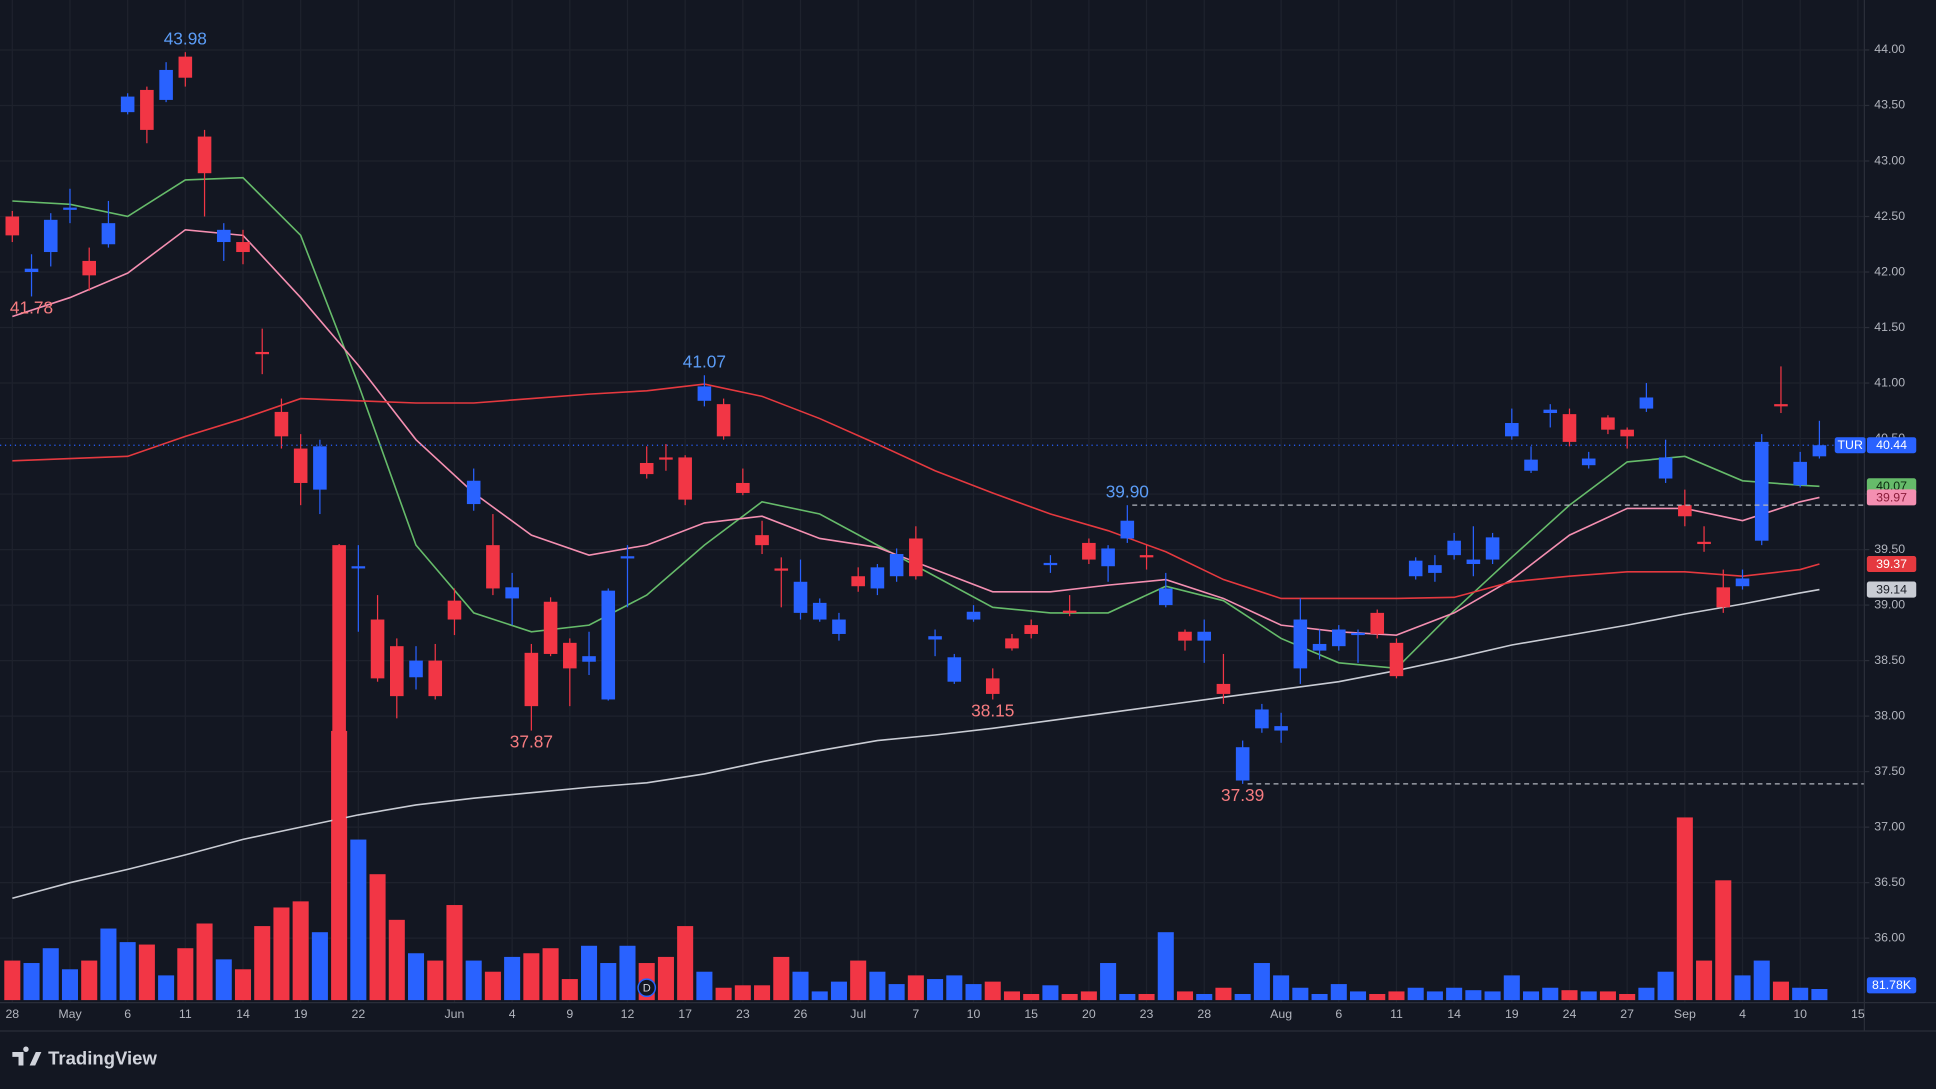 Image resolution: width=1936 pixels, height=1089 pixels. What do you see at coordinates (1338, 1014) in the screenshot?
I see `x-tick-label: 6` at bounding box center [1338, 1014].